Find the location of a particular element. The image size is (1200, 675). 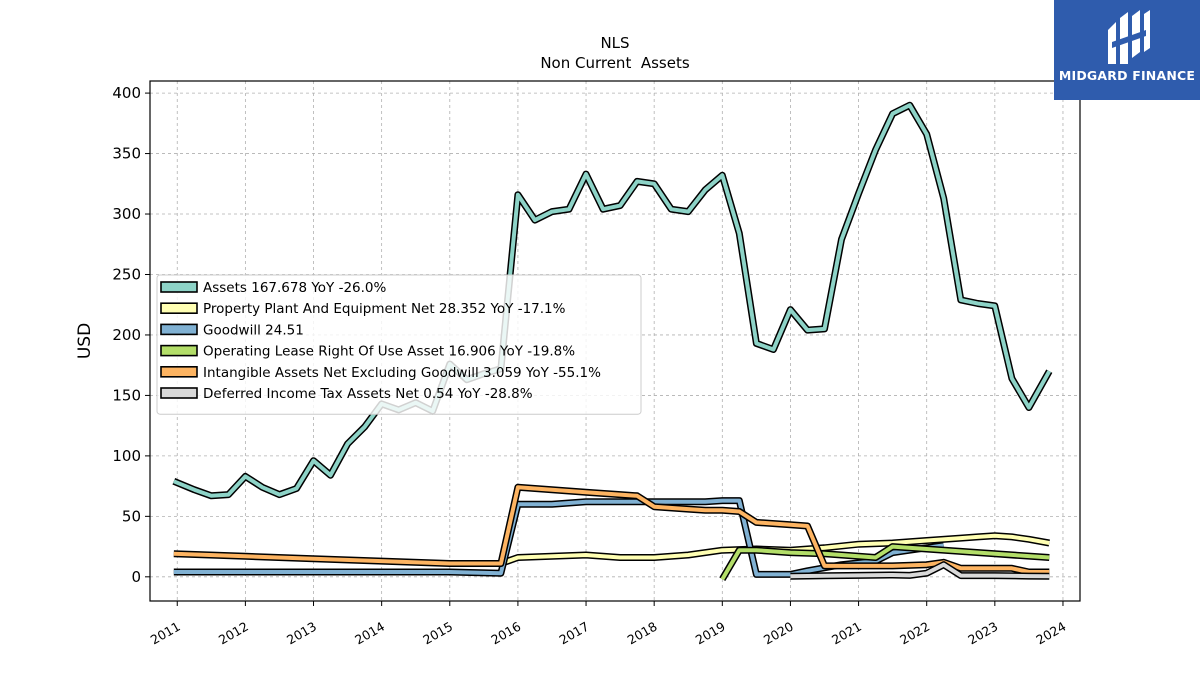

x-tick-label: 2011 is located at coordinates (165, 633).